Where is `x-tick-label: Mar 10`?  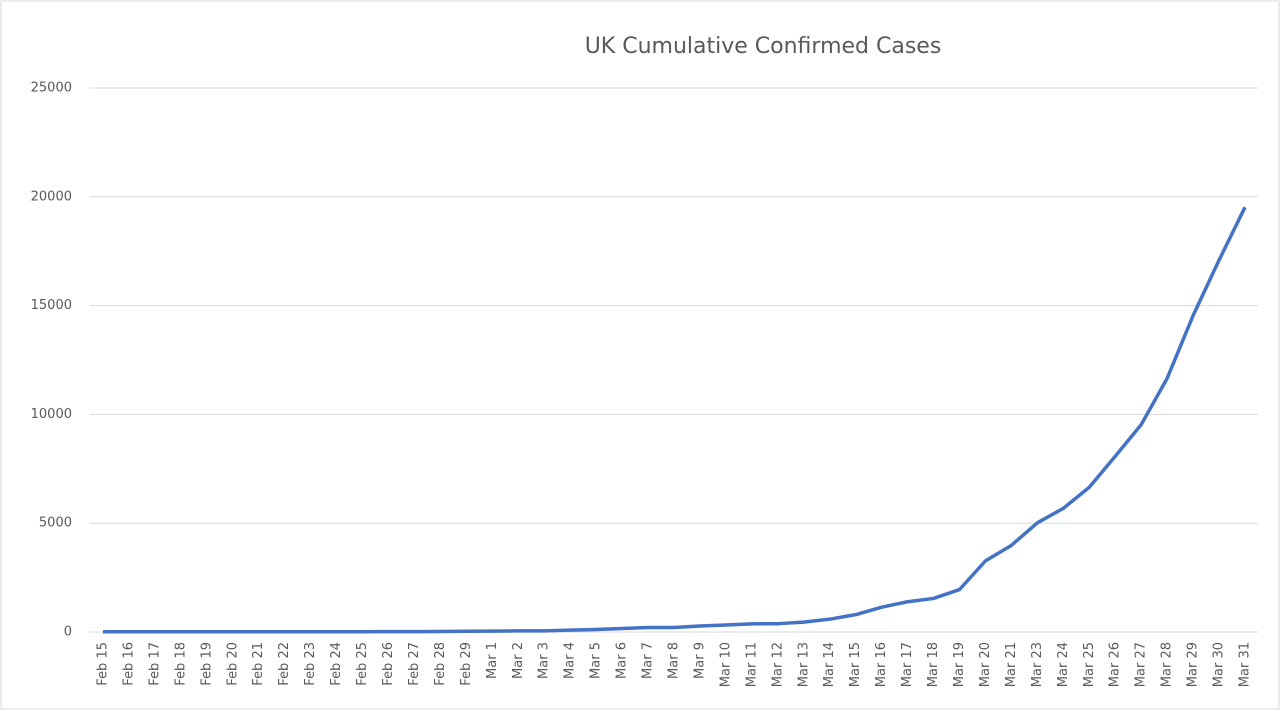
x-tick-label: Mar 10 is located at coordinates (725, 664).